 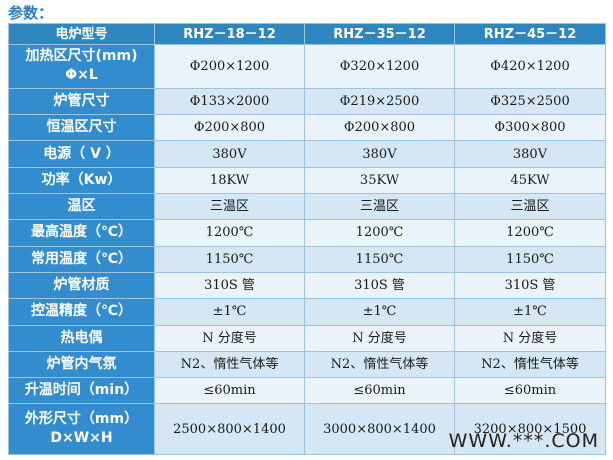 I want to click on row-label: 功率（Kw）, so click(x=81, y=180).